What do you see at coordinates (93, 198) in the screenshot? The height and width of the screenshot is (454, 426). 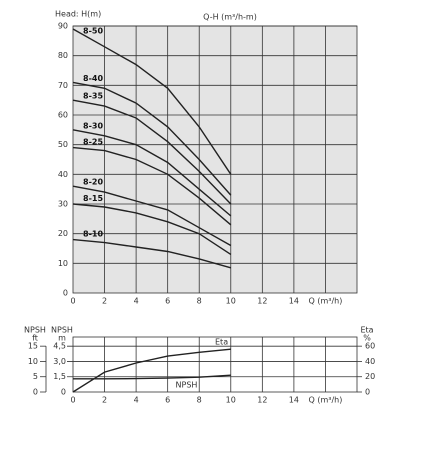 I see `series-label: 8-15` at bounding box center [93, 198].